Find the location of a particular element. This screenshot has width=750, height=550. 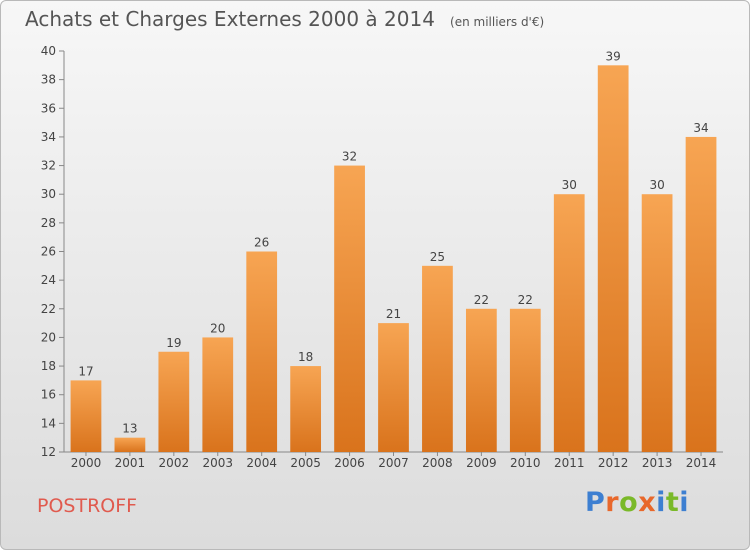

value-label-2007: 21 is located at coordinates (393, 314).